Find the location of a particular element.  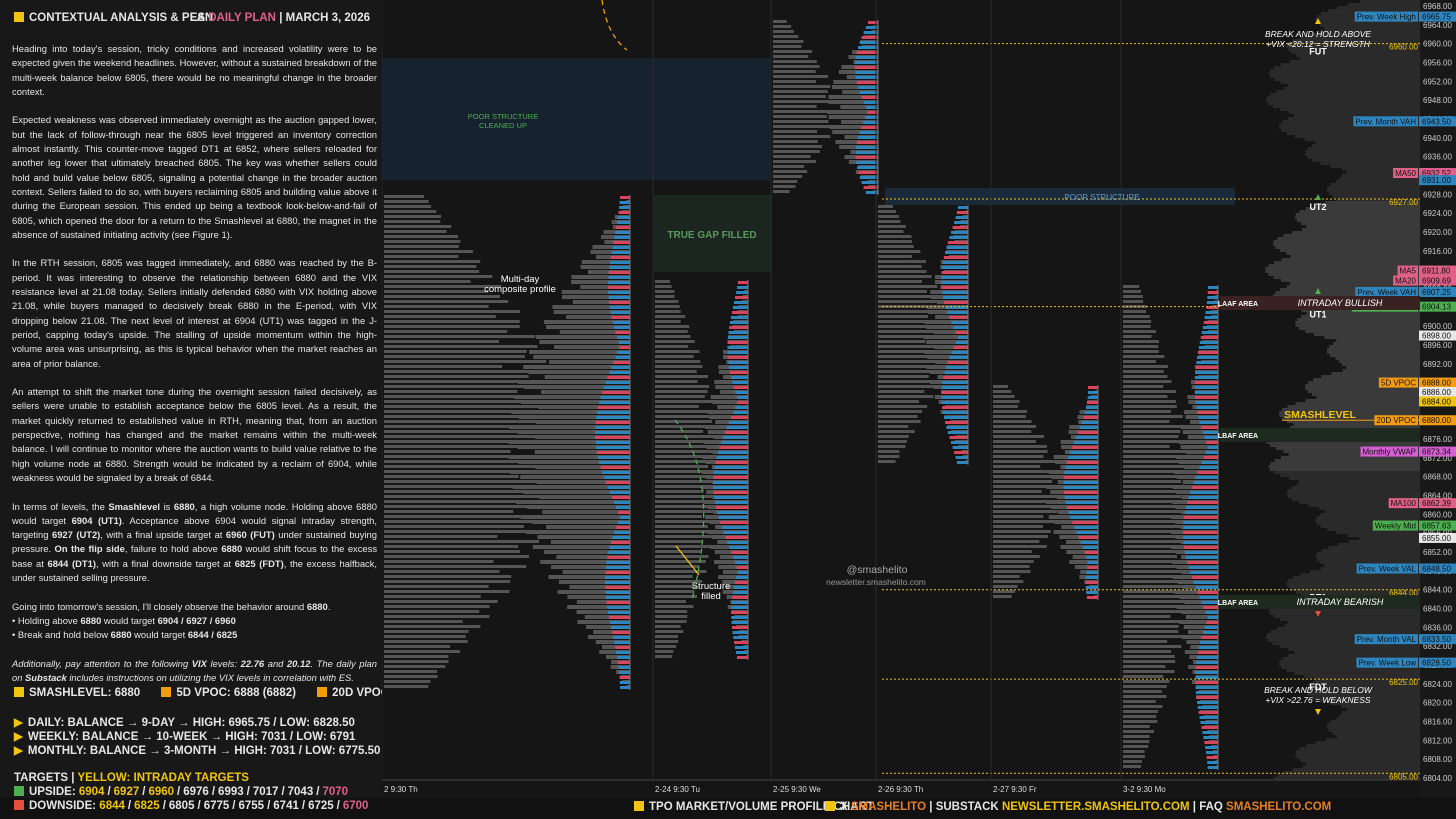

tag-name: MA5 is located at coordinates (1408, 271).